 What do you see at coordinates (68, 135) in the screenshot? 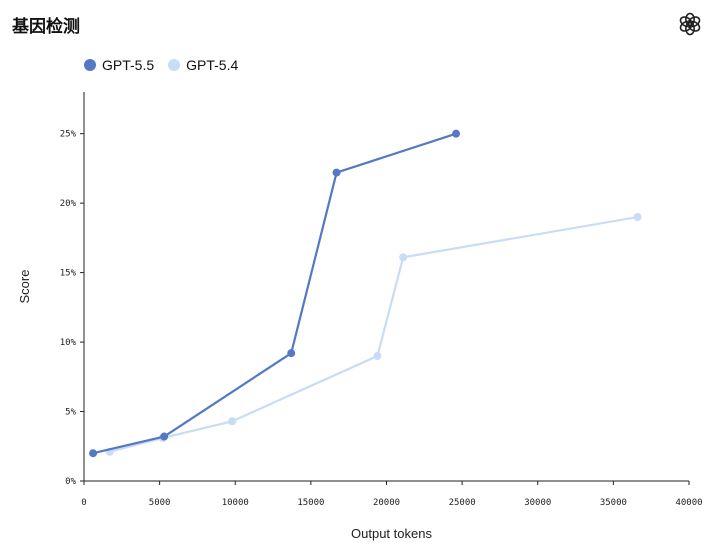
I see `y-tick-label: 25%` at bounding box center [68, 135].